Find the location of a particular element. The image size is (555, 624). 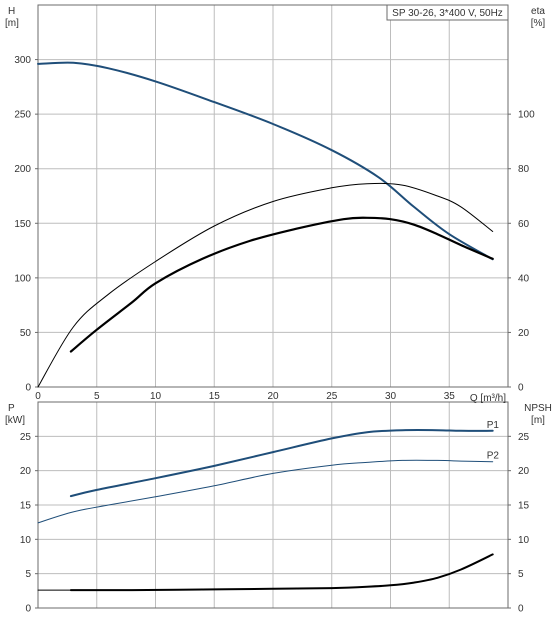

x-tick-label: 5 is located at coordinates (97, 396).